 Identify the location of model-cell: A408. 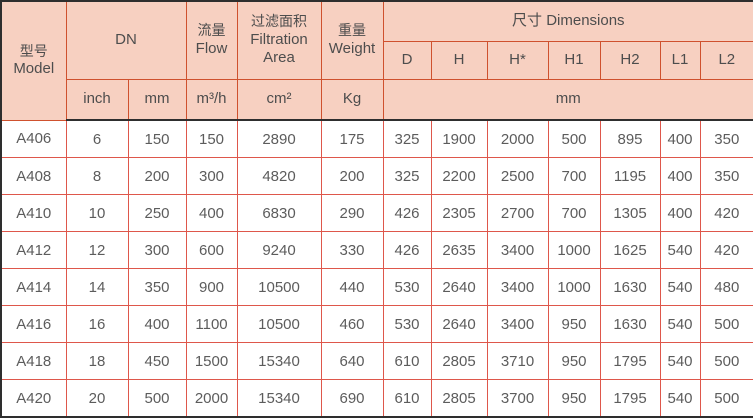
(33, 176).